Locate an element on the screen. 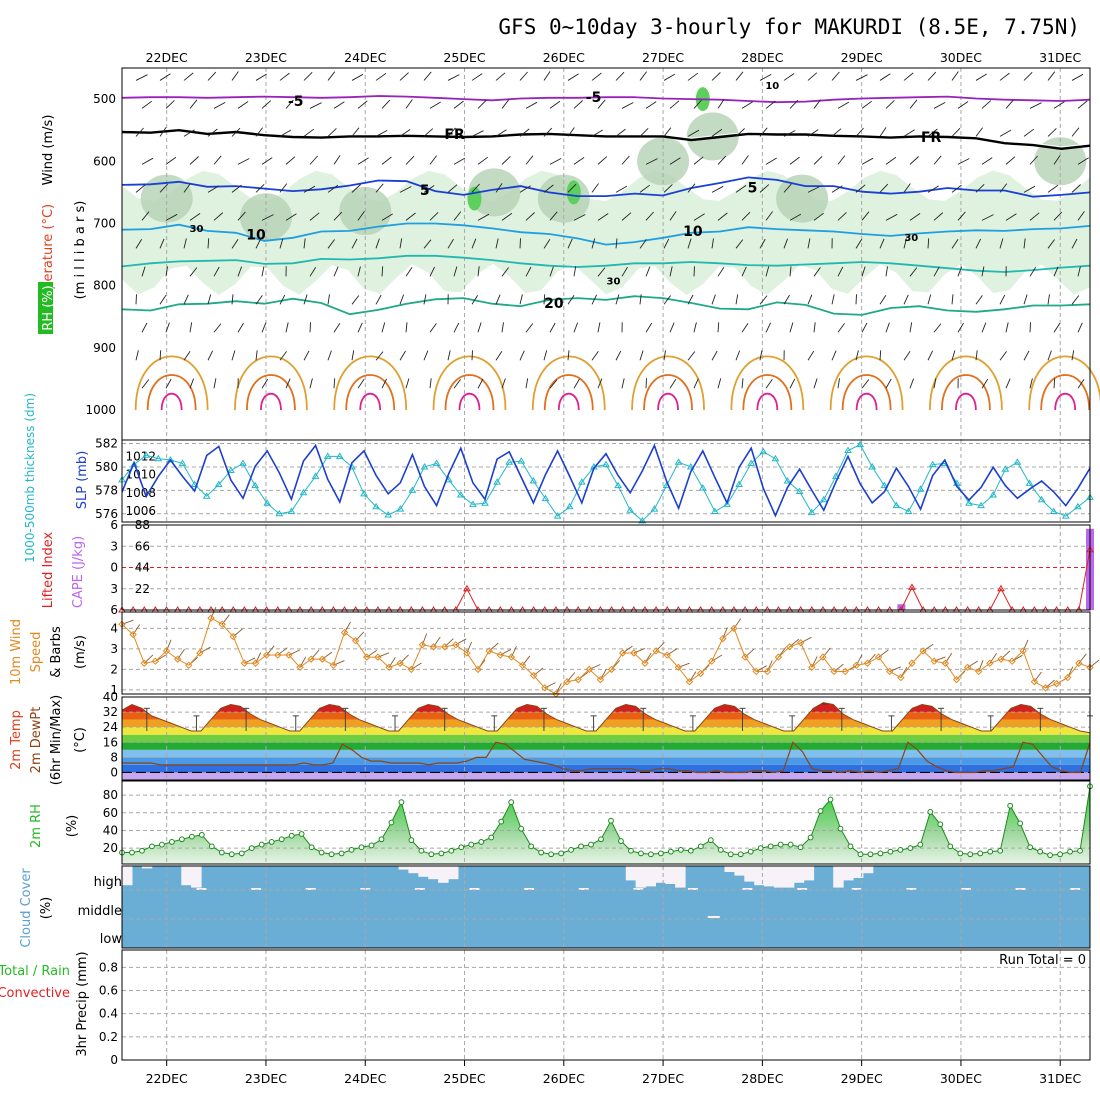  wind10-labels: 10m Wind Speed & Barbs (m/s) is located at coordinates (48, 652).